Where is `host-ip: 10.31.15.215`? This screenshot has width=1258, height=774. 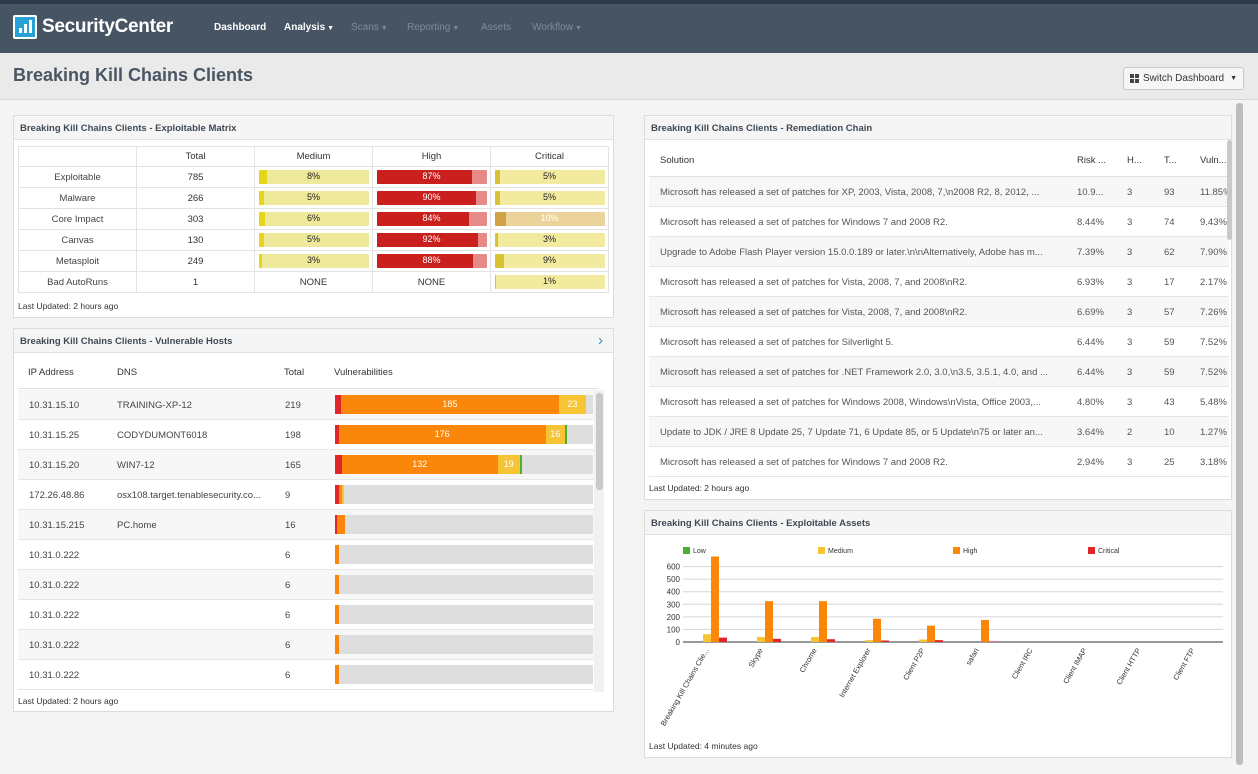 host-ip: 10.31.15.215 is located at coordinates (57, 525).